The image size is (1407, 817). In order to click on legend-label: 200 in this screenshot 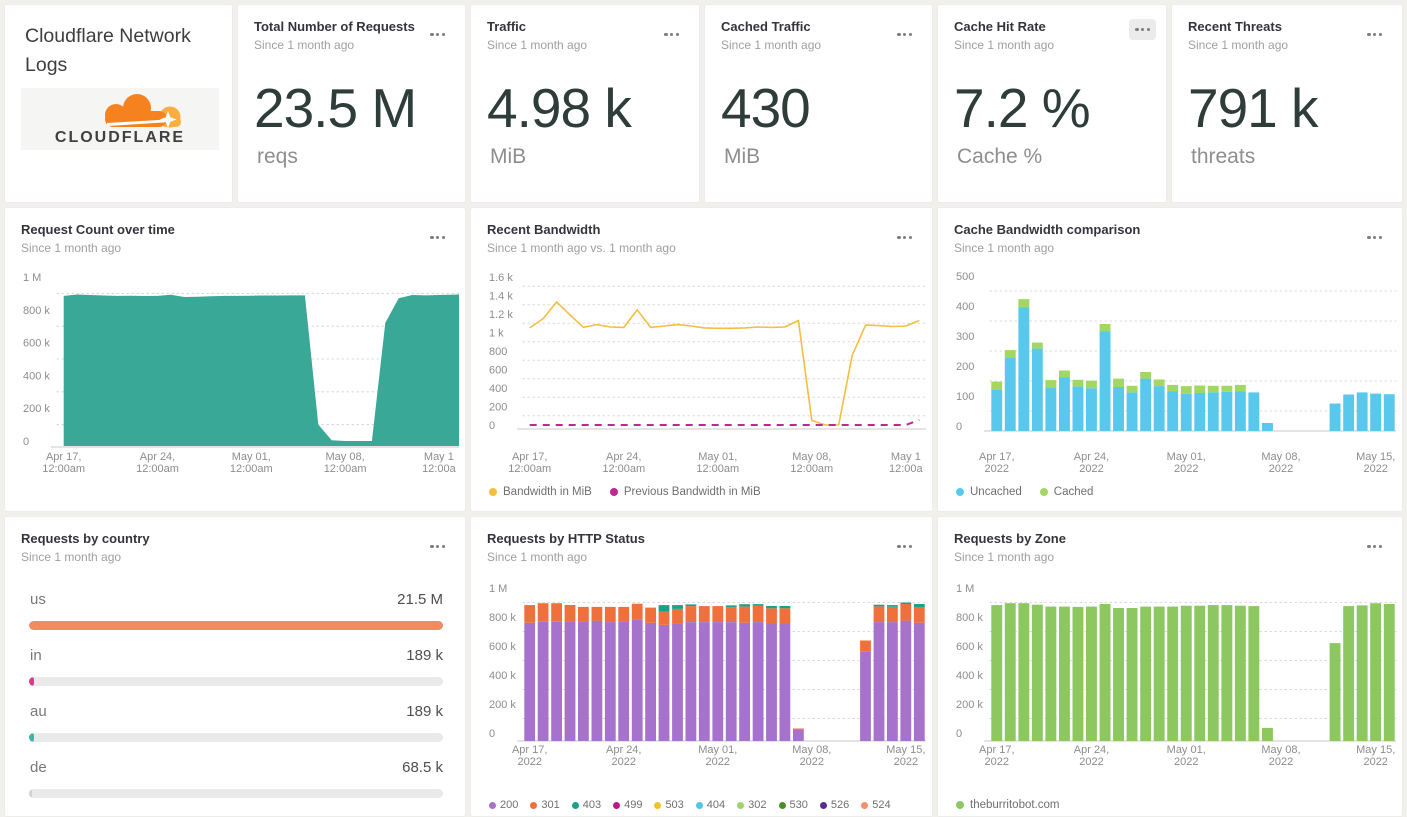, I will do `click(509, 805)`.